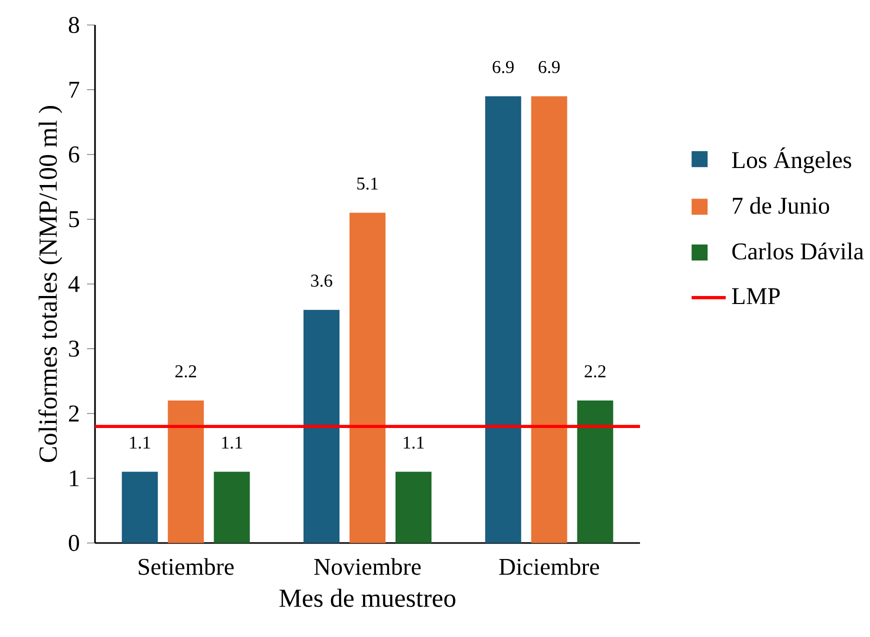 The image size is (870, 637). What do you see at coordinates (74, 543) in the screenshot?
I see `y-tick-label: 0` at bounding box center [74, 543].